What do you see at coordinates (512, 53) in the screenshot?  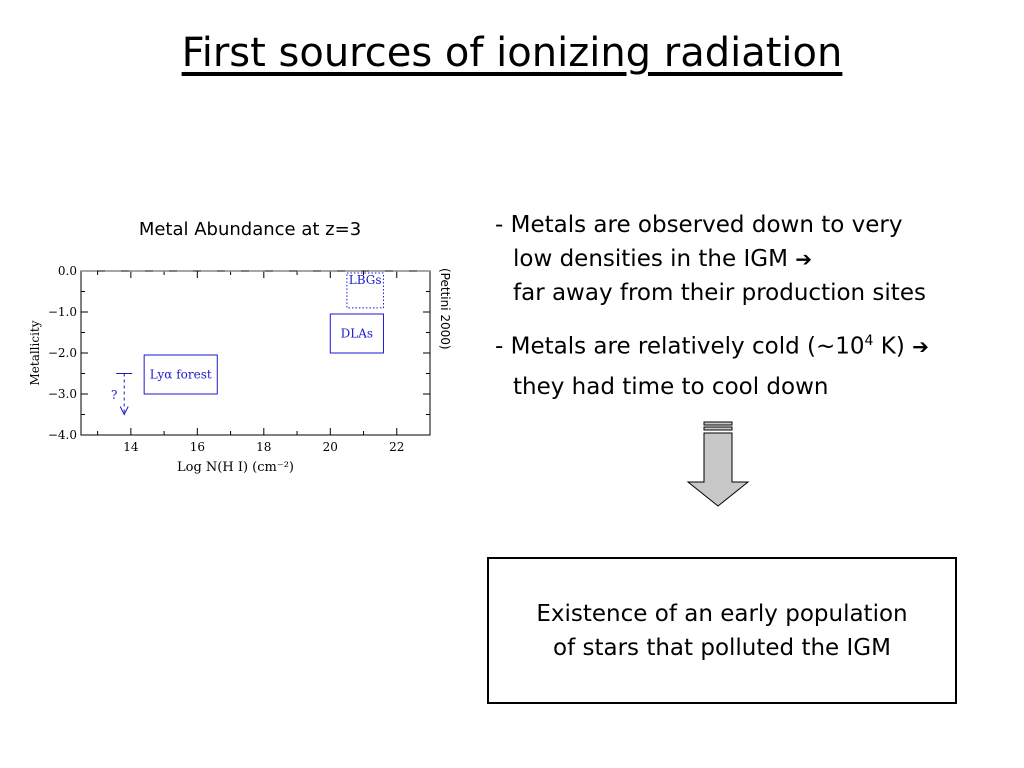 I see `slide-title: First sources of ionizing radiation` at bounding box center [512, 53].